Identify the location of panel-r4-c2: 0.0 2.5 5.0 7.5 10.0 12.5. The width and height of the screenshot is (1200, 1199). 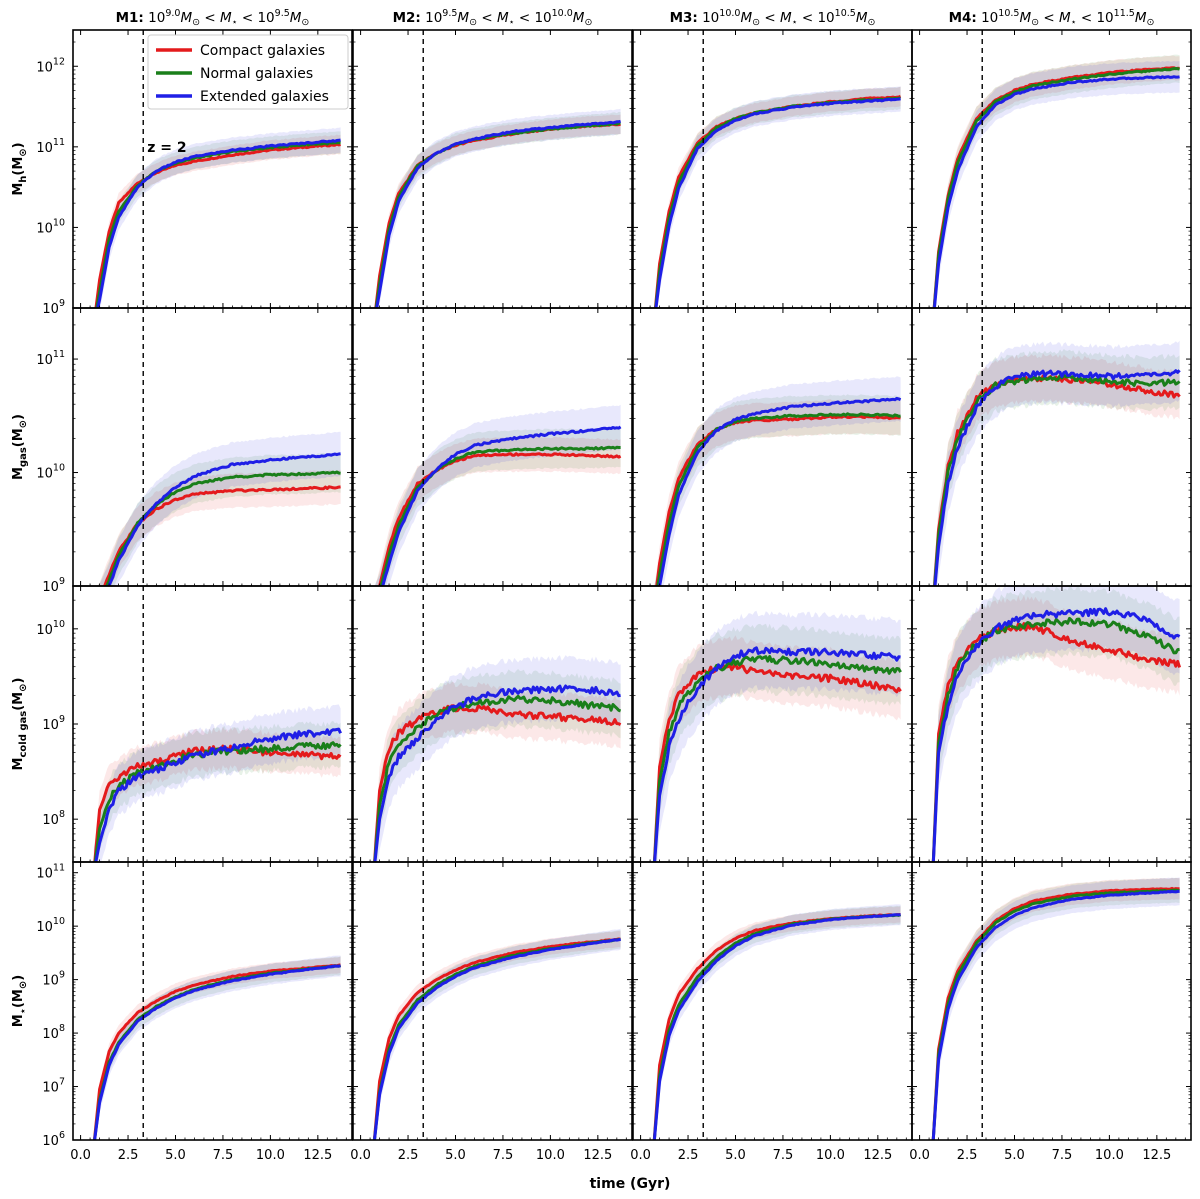
(491, 1012).